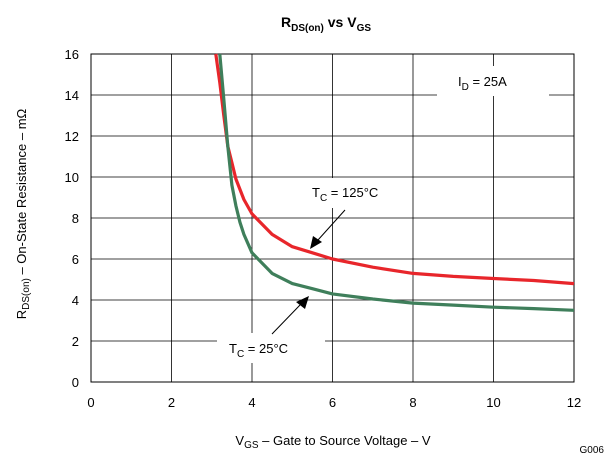 The width and height of the screenshot is (609, 457). Describe the element at coordinates (75, 300) in the screenshot. I see `y-tick-label: 4` at that location.